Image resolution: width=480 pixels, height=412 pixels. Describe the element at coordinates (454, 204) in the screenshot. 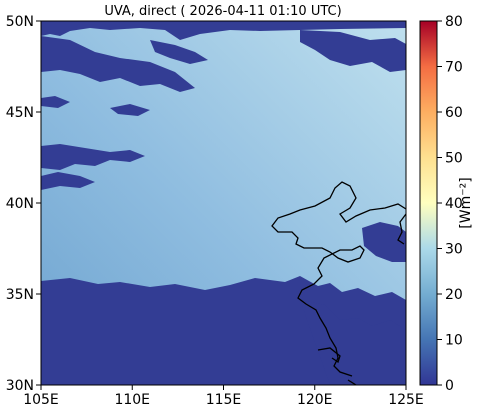

I see `colorbar-tick-label: 40` at that location.